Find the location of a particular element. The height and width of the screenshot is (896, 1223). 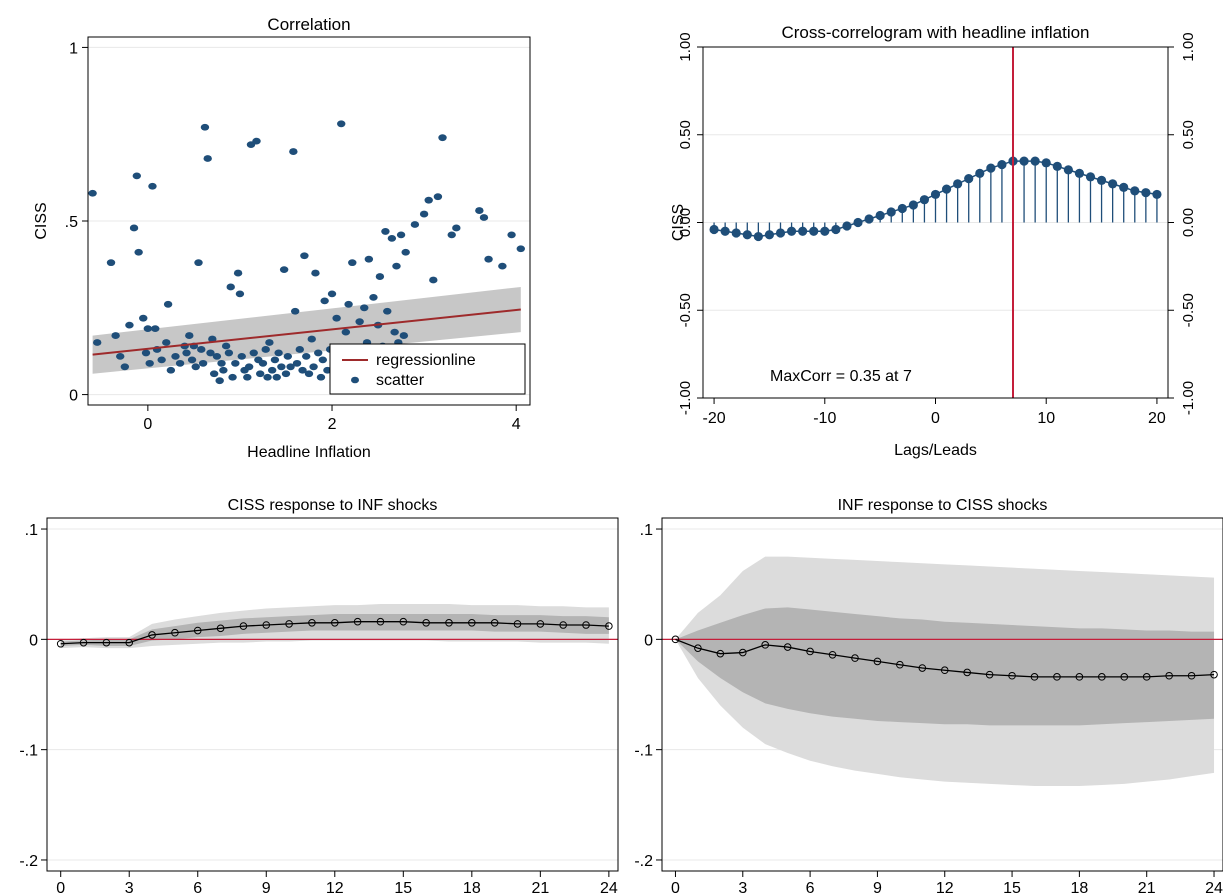

y-tick-label: 1 is located at coordinates (73, 48).